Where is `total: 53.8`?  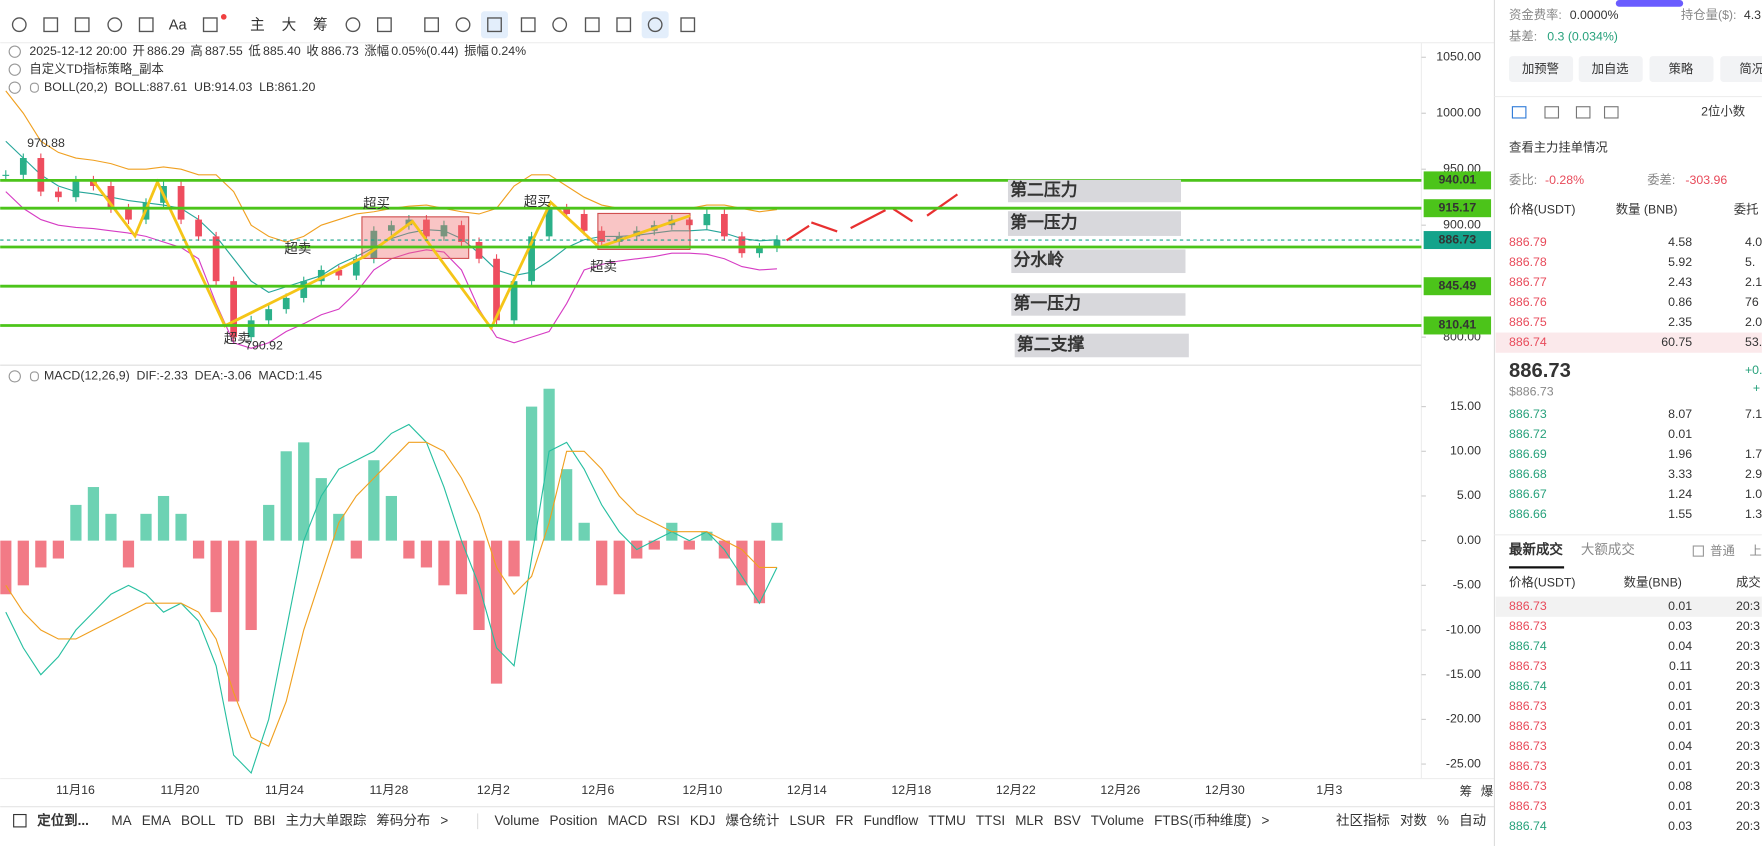
total: 53.8 is located at coordinates (1753, 342).